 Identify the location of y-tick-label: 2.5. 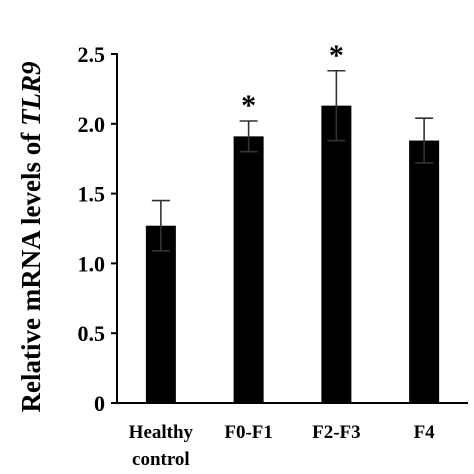
(92, 54).